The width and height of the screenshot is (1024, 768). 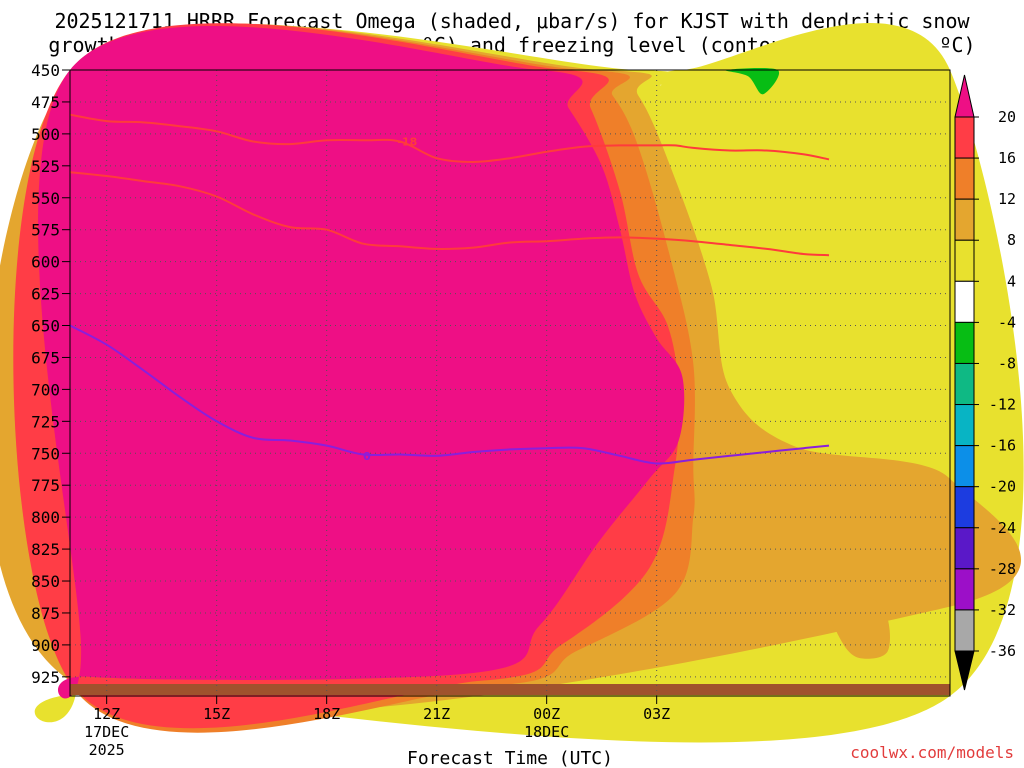 I want to click on x-tick-label: 00Z, so click(x=546, y=714).